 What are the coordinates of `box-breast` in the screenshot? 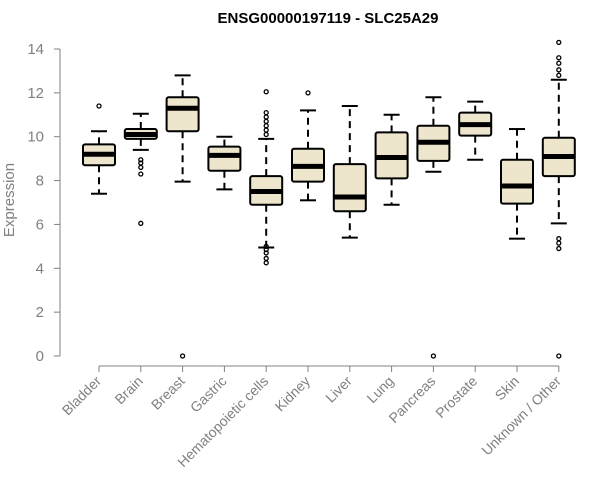 It's located at (182, 216).